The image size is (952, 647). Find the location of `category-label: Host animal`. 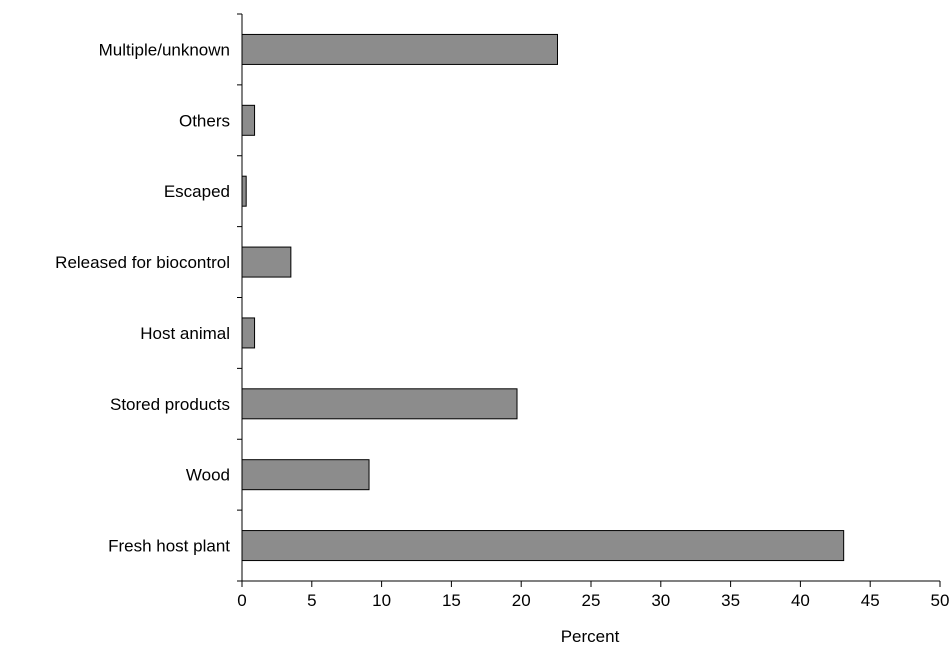

category-label: Host animal is located at coordinates (185, 333).